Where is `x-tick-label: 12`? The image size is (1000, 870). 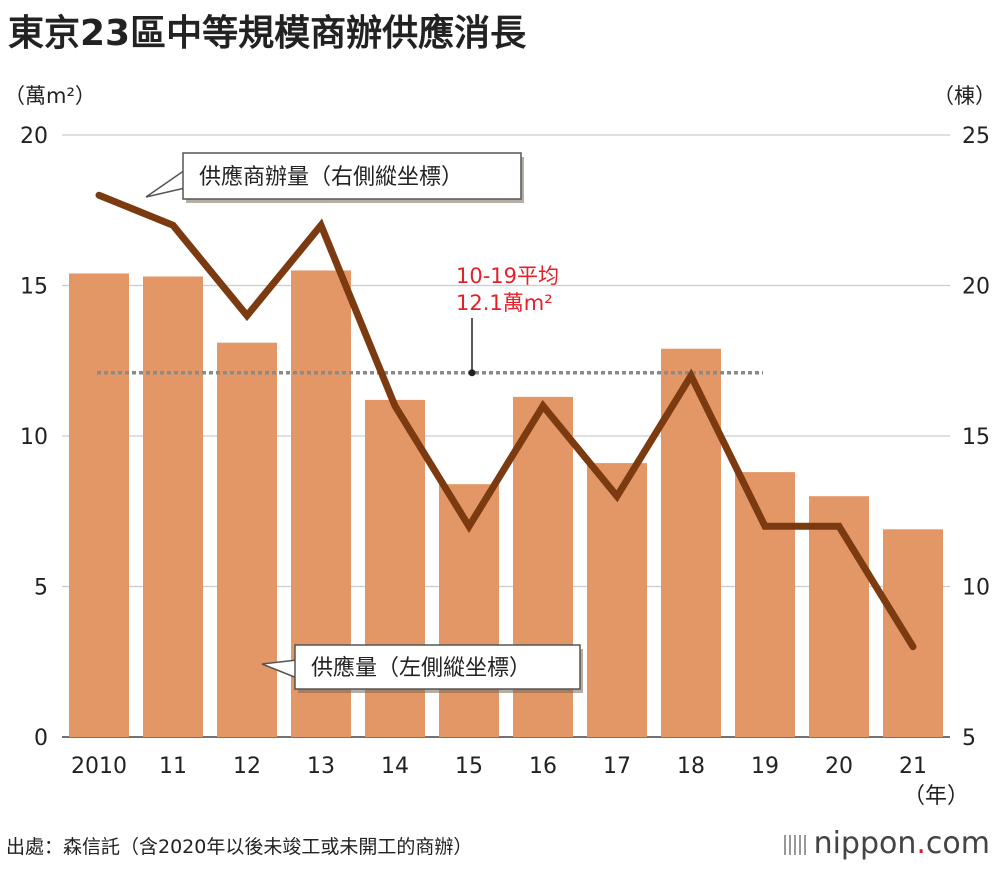
x-tick-label: 12 is located at coordinates (247, 766).